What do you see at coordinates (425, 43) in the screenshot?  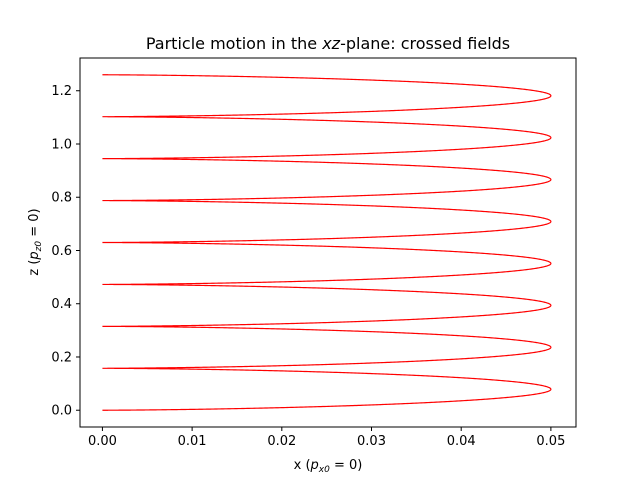 I see `chart-title-part-2: -plane: crossed fields` at bounding box center [425, 43].